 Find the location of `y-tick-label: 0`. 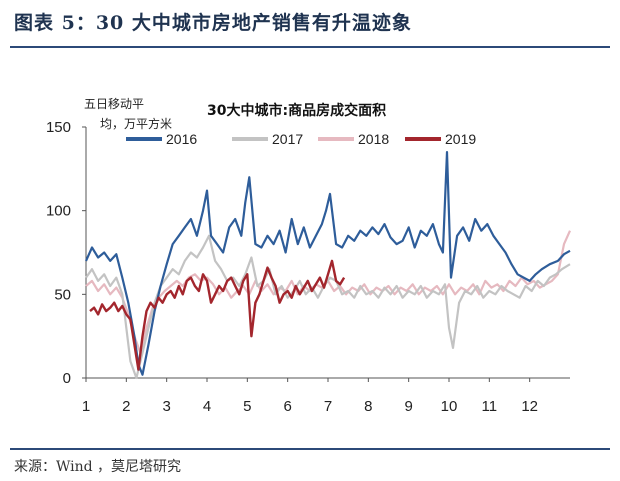

y-tick-label: 0 is located at coordinates (67, 378).